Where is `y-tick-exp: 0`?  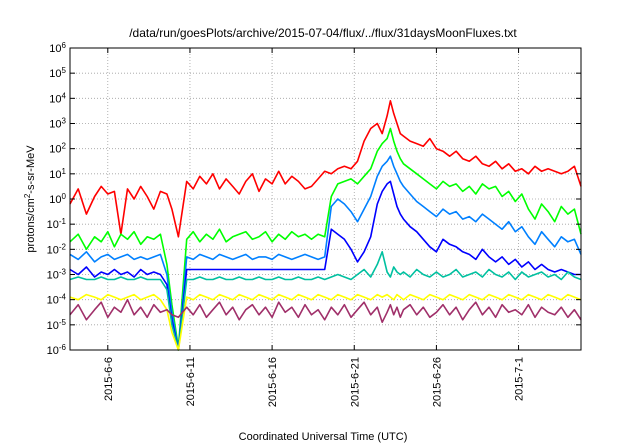
y-tick-exp: 0 is located at coordinates (64, 196).